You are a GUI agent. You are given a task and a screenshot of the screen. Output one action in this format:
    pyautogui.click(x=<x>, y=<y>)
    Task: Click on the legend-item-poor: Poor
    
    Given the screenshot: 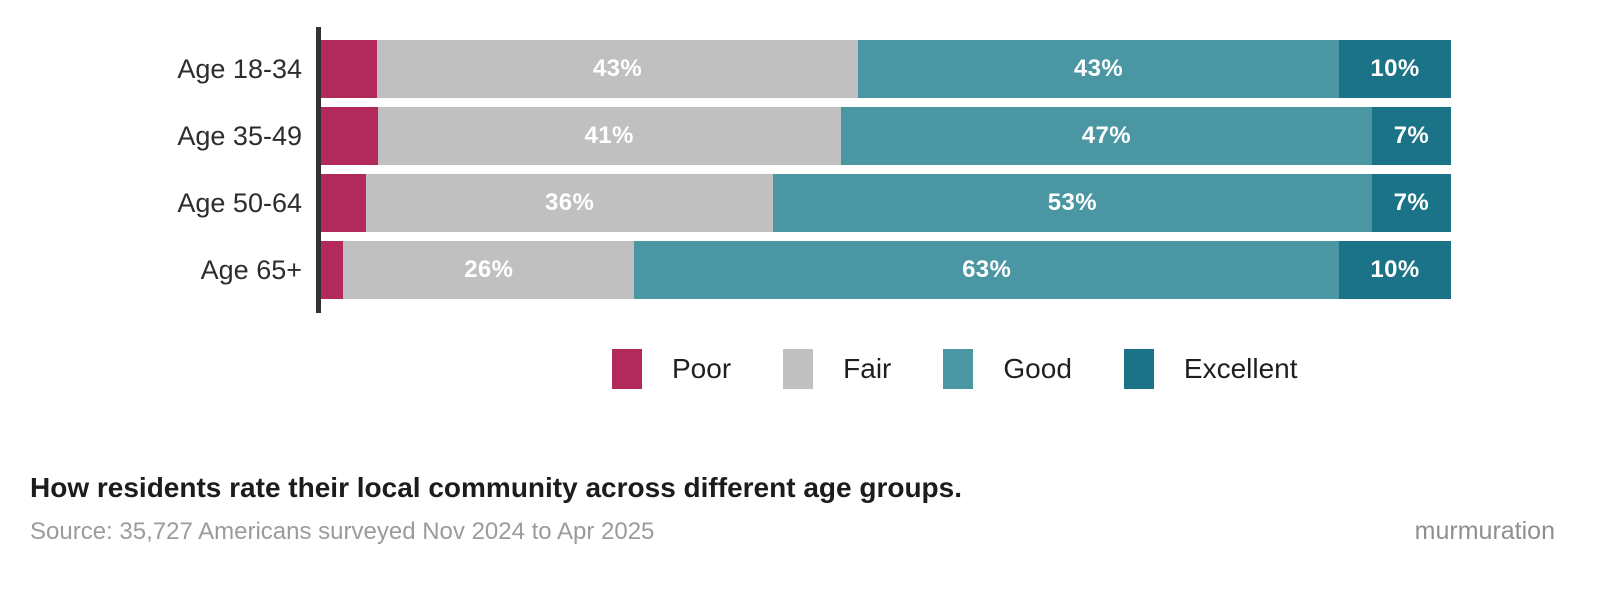 What is the action you would take?
    pyautogui.click(x=671, y=369)
    